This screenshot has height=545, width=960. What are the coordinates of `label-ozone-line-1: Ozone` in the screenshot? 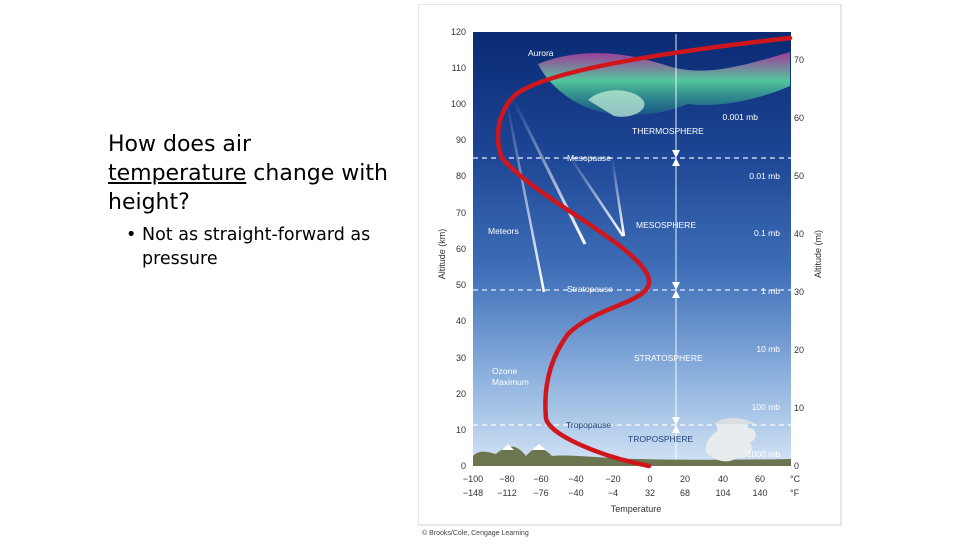 It's located at (504, 371).